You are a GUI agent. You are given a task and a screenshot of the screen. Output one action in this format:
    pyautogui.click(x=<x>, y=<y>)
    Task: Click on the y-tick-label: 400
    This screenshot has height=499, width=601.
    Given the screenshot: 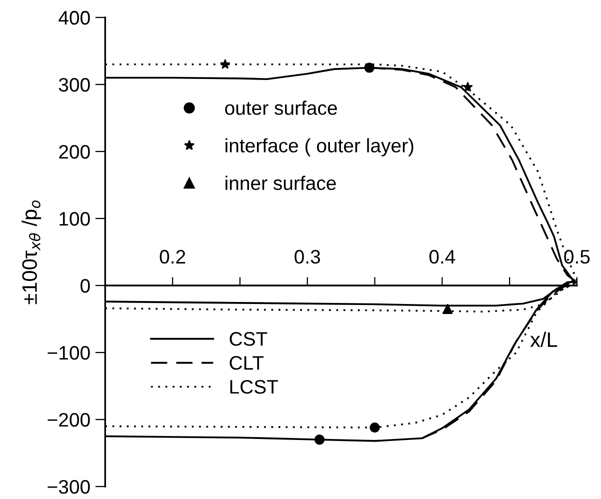 What is the action you would take?
    pyautogui.click(x=74, y=17)
    